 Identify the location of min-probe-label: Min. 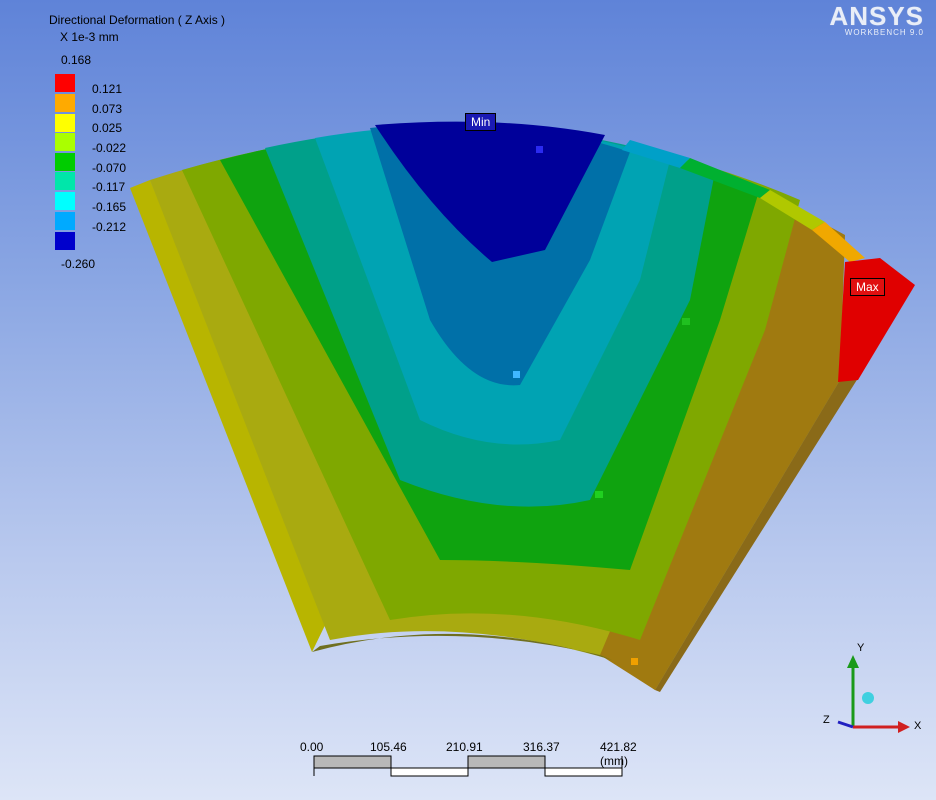
(481, 122).